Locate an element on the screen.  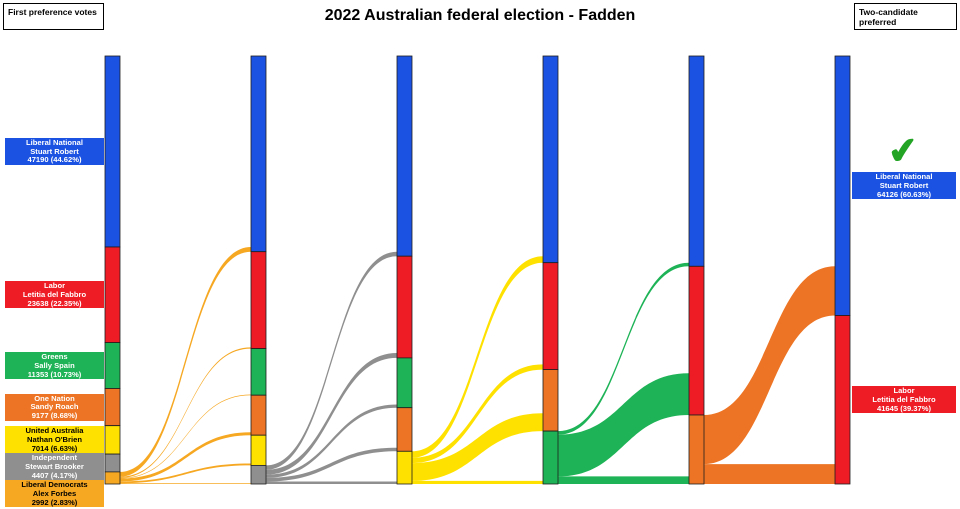
flow-ind-to-uap is located at coordinates (331, 482).